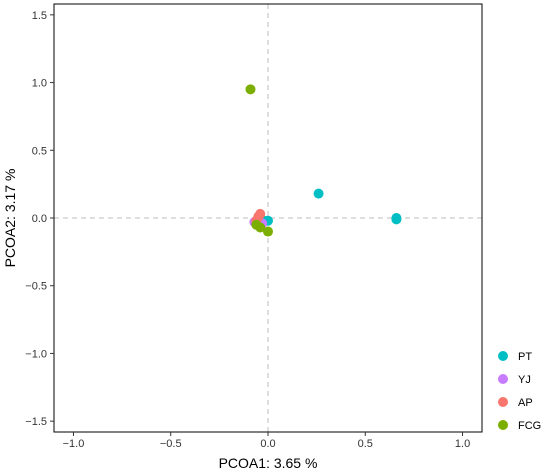  What do you see at coordinates (529, 426) in the screenshot?
I see `legend-label-fcg: FCG` at bounding box center [529, 426].